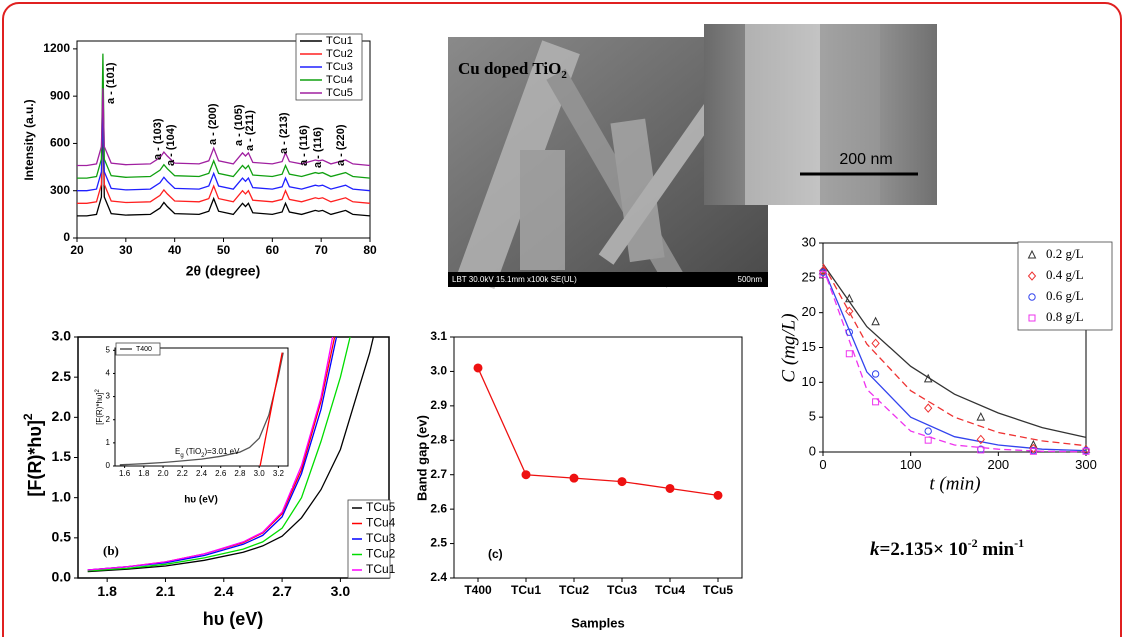 The width and height of the screenshot is (1125, 637). Describe the element at coordinates (250, 130) in the screenshot. I see `peak-annotation: a - (211)` at that location.